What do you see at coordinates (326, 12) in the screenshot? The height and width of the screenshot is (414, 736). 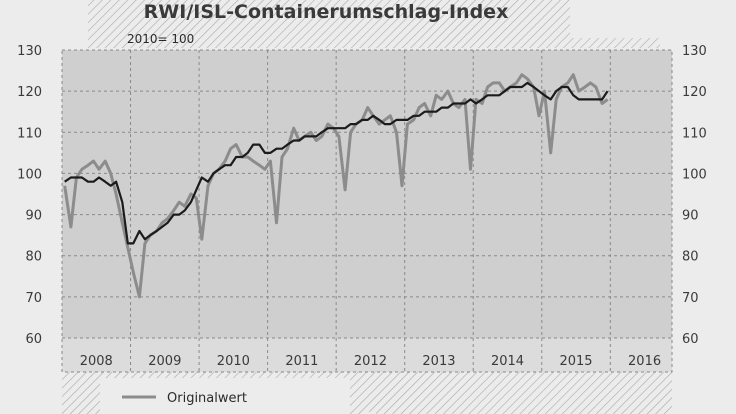 I see `chart-title: RWI/ISL-Containerumschlag-Index` at bounding box center [326, 12].